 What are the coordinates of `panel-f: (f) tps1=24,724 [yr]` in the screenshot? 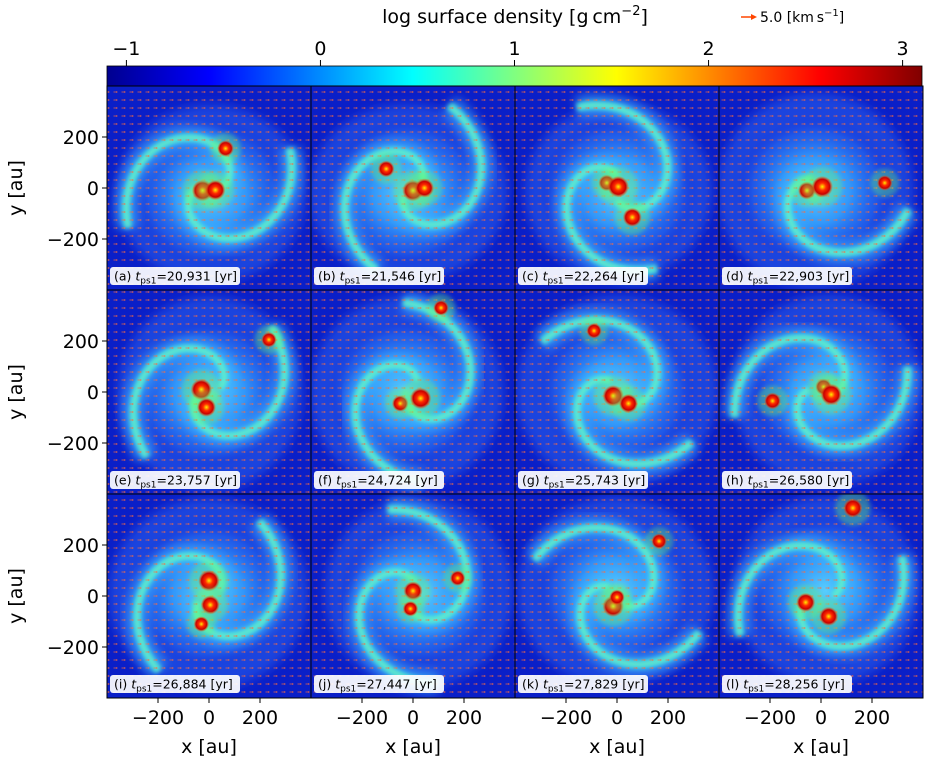 It's located at (413, 392).